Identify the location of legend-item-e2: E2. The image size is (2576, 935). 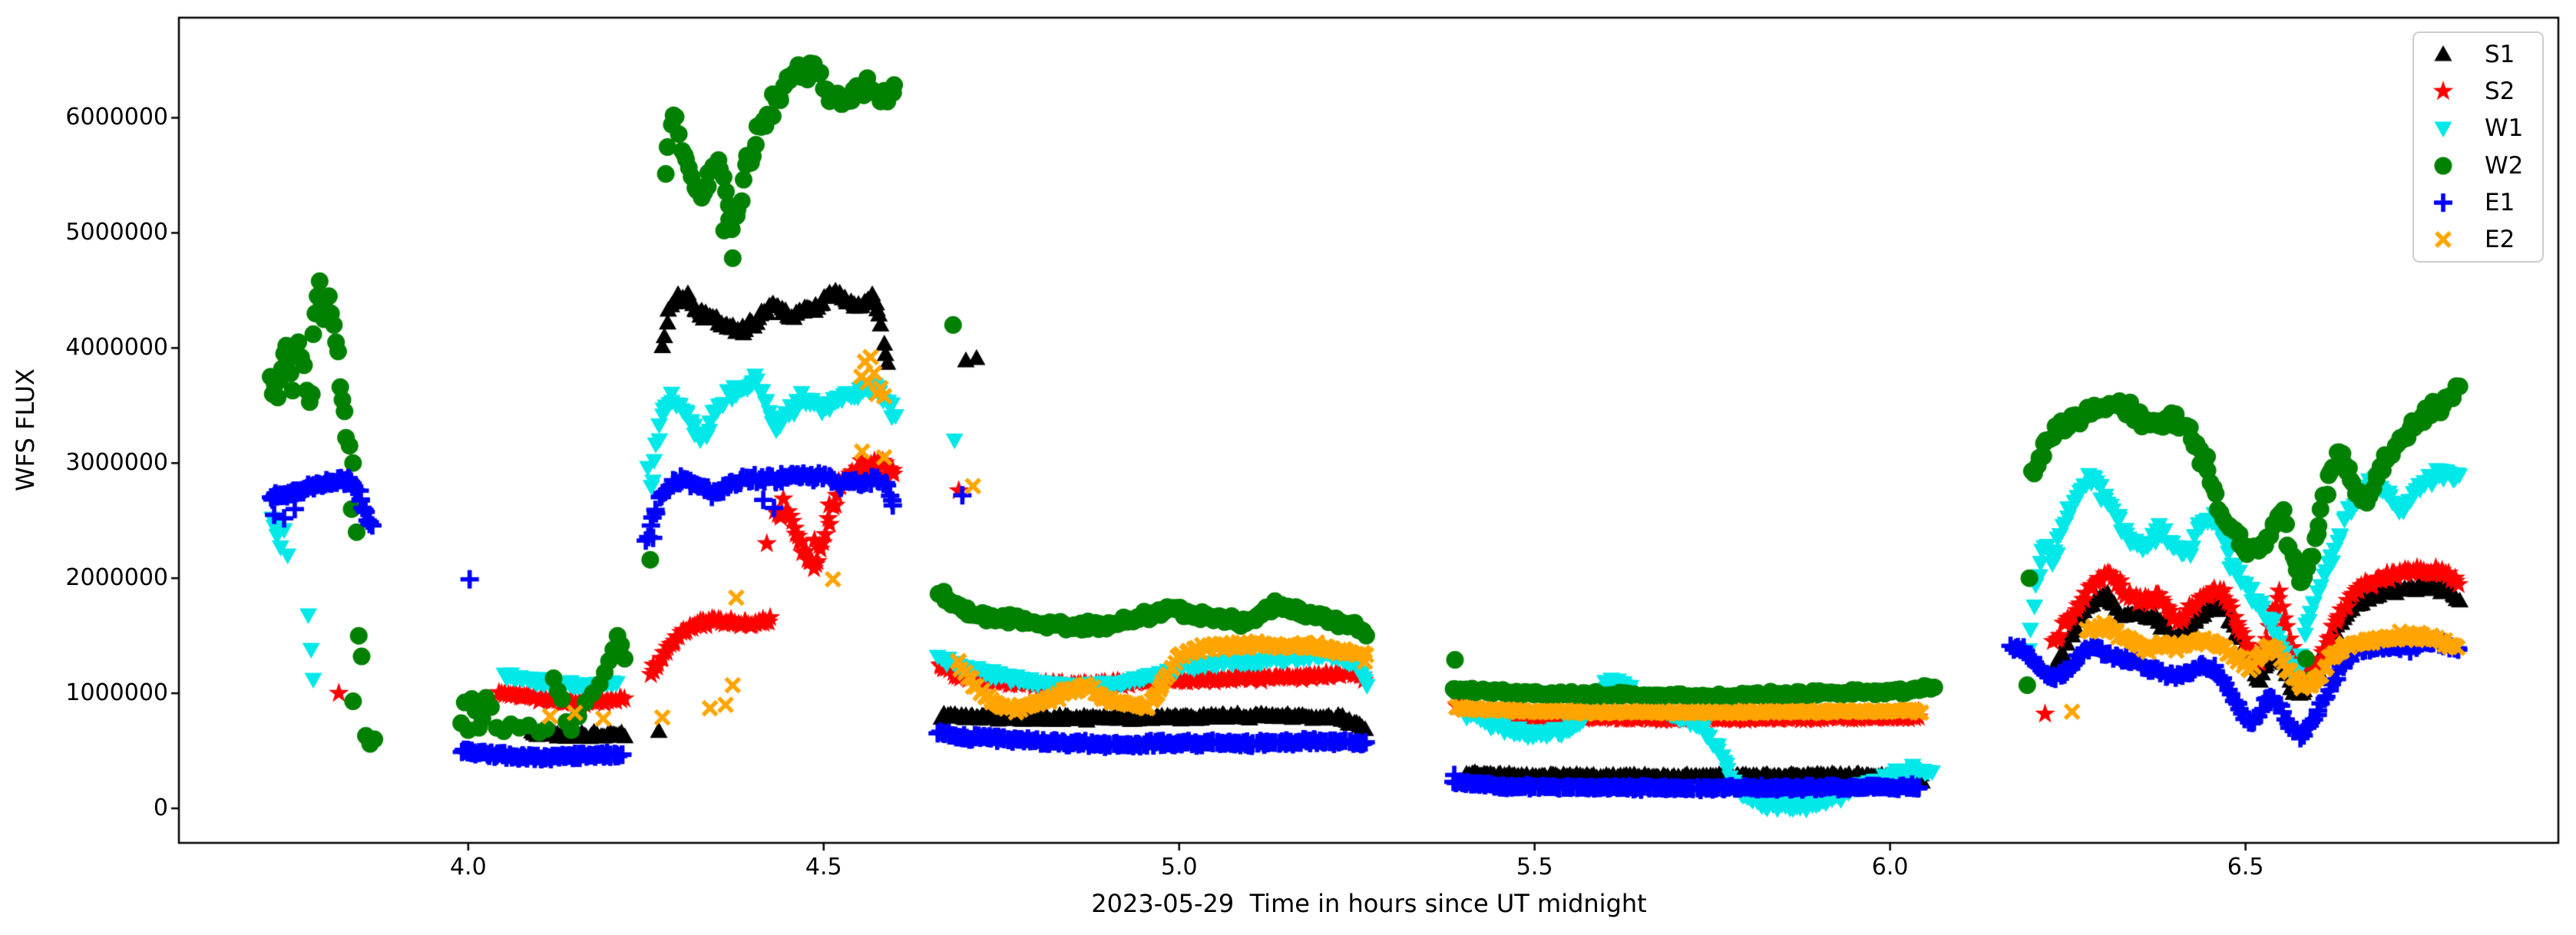
(2483, 239).